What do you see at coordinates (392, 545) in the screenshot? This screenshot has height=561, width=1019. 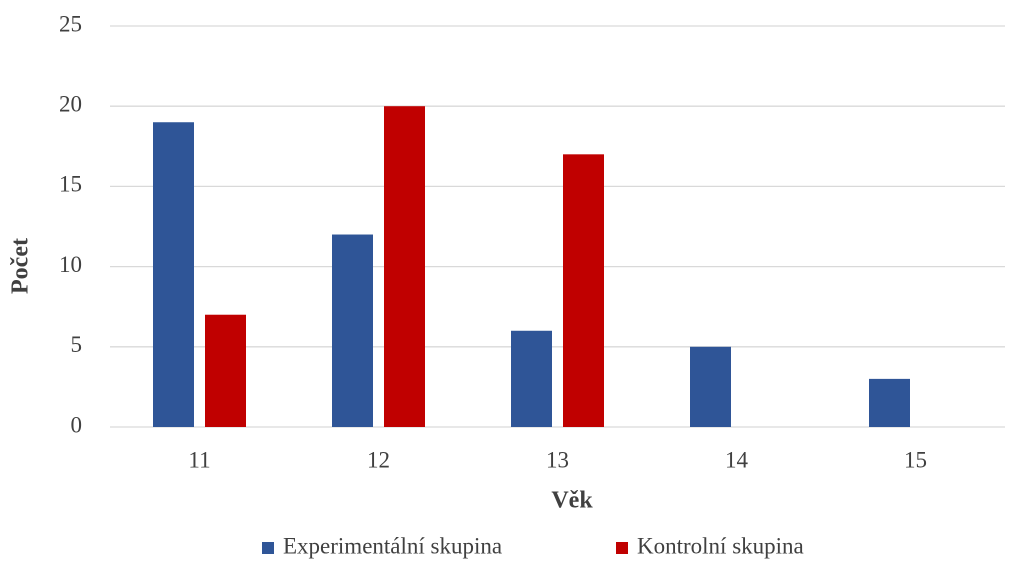 I see `legend-label: Experimentální skupina` at bounding box center [392, 545].